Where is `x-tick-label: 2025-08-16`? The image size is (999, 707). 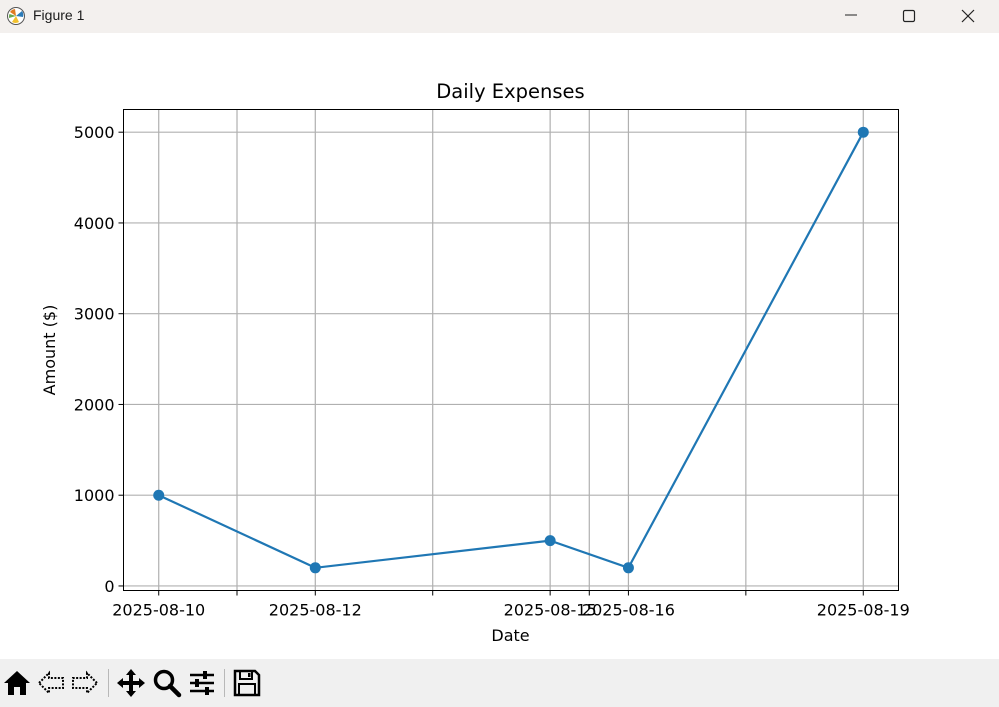 x-tick-label: 2025-08-16 is located at coordinates (628, 610).